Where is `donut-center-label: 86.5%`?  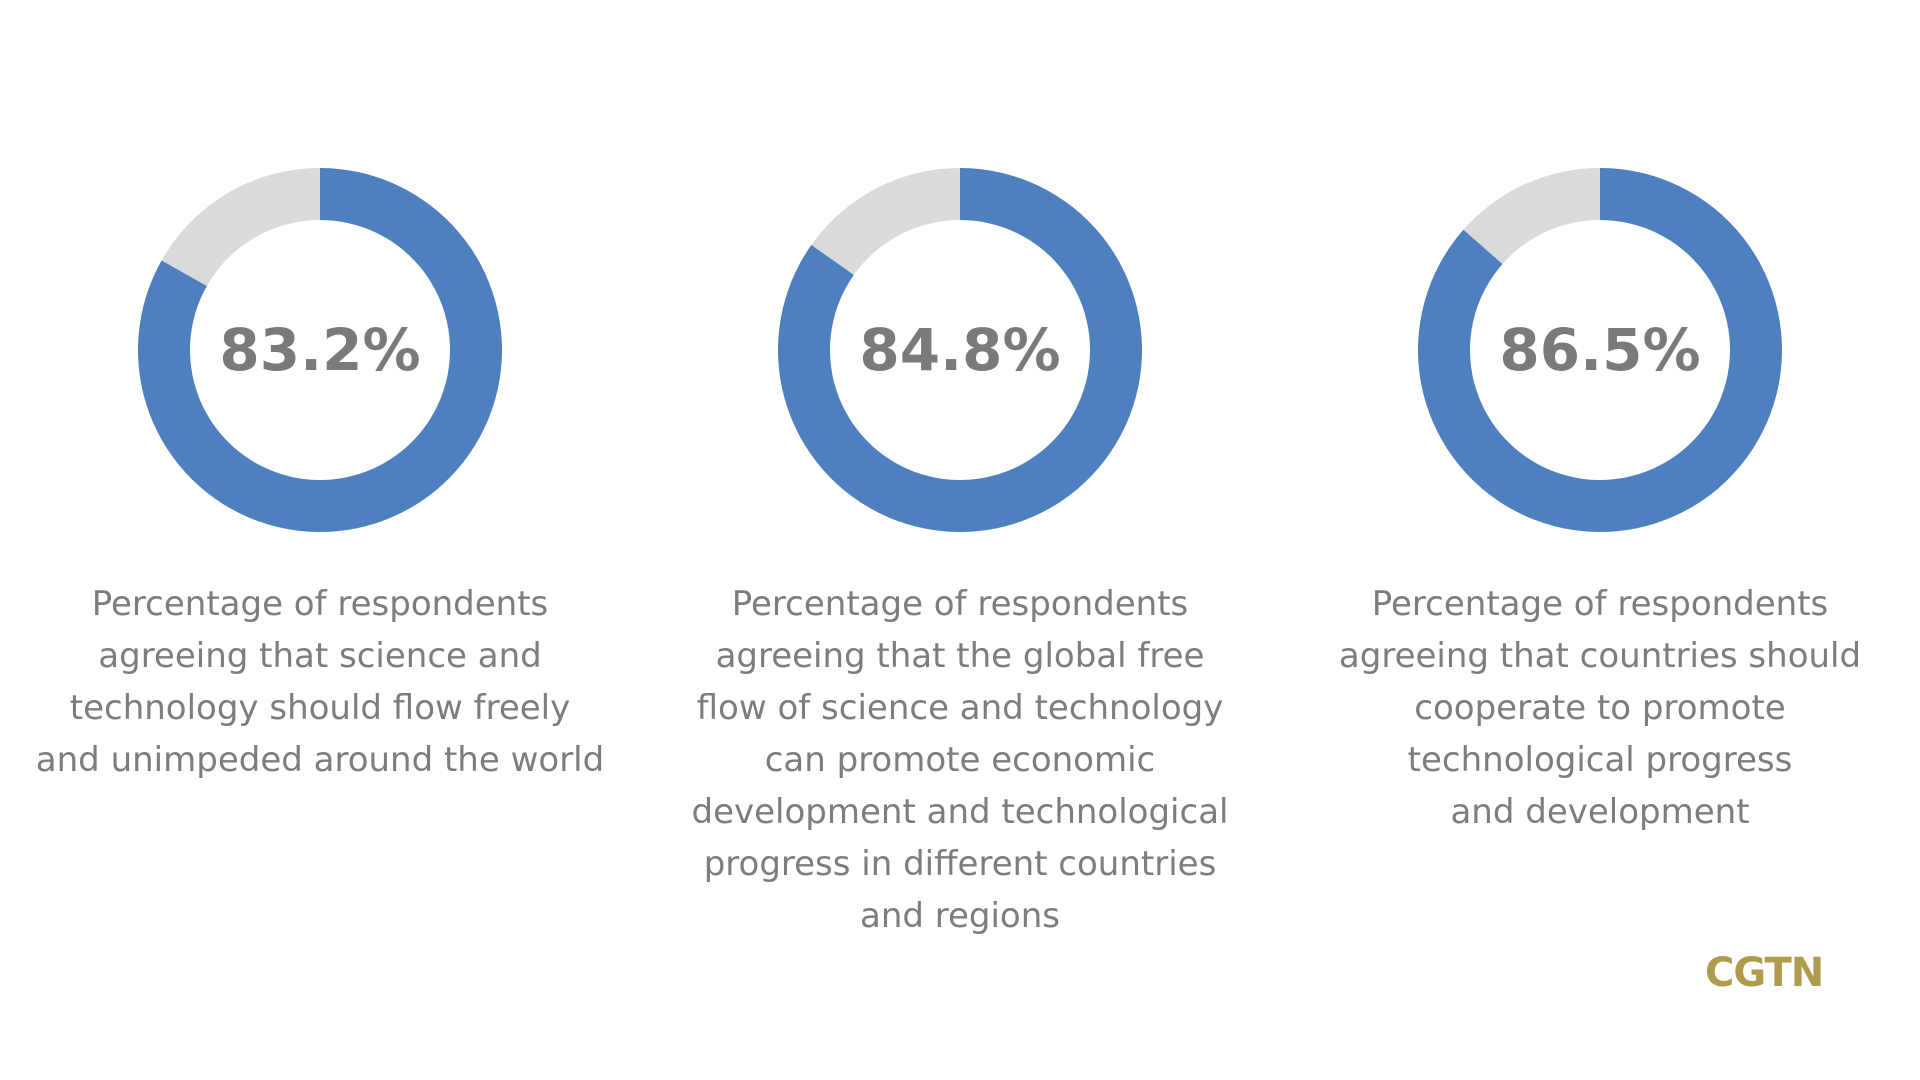
donut-center-label: 86.5% is located at coordinates (1599, 350).